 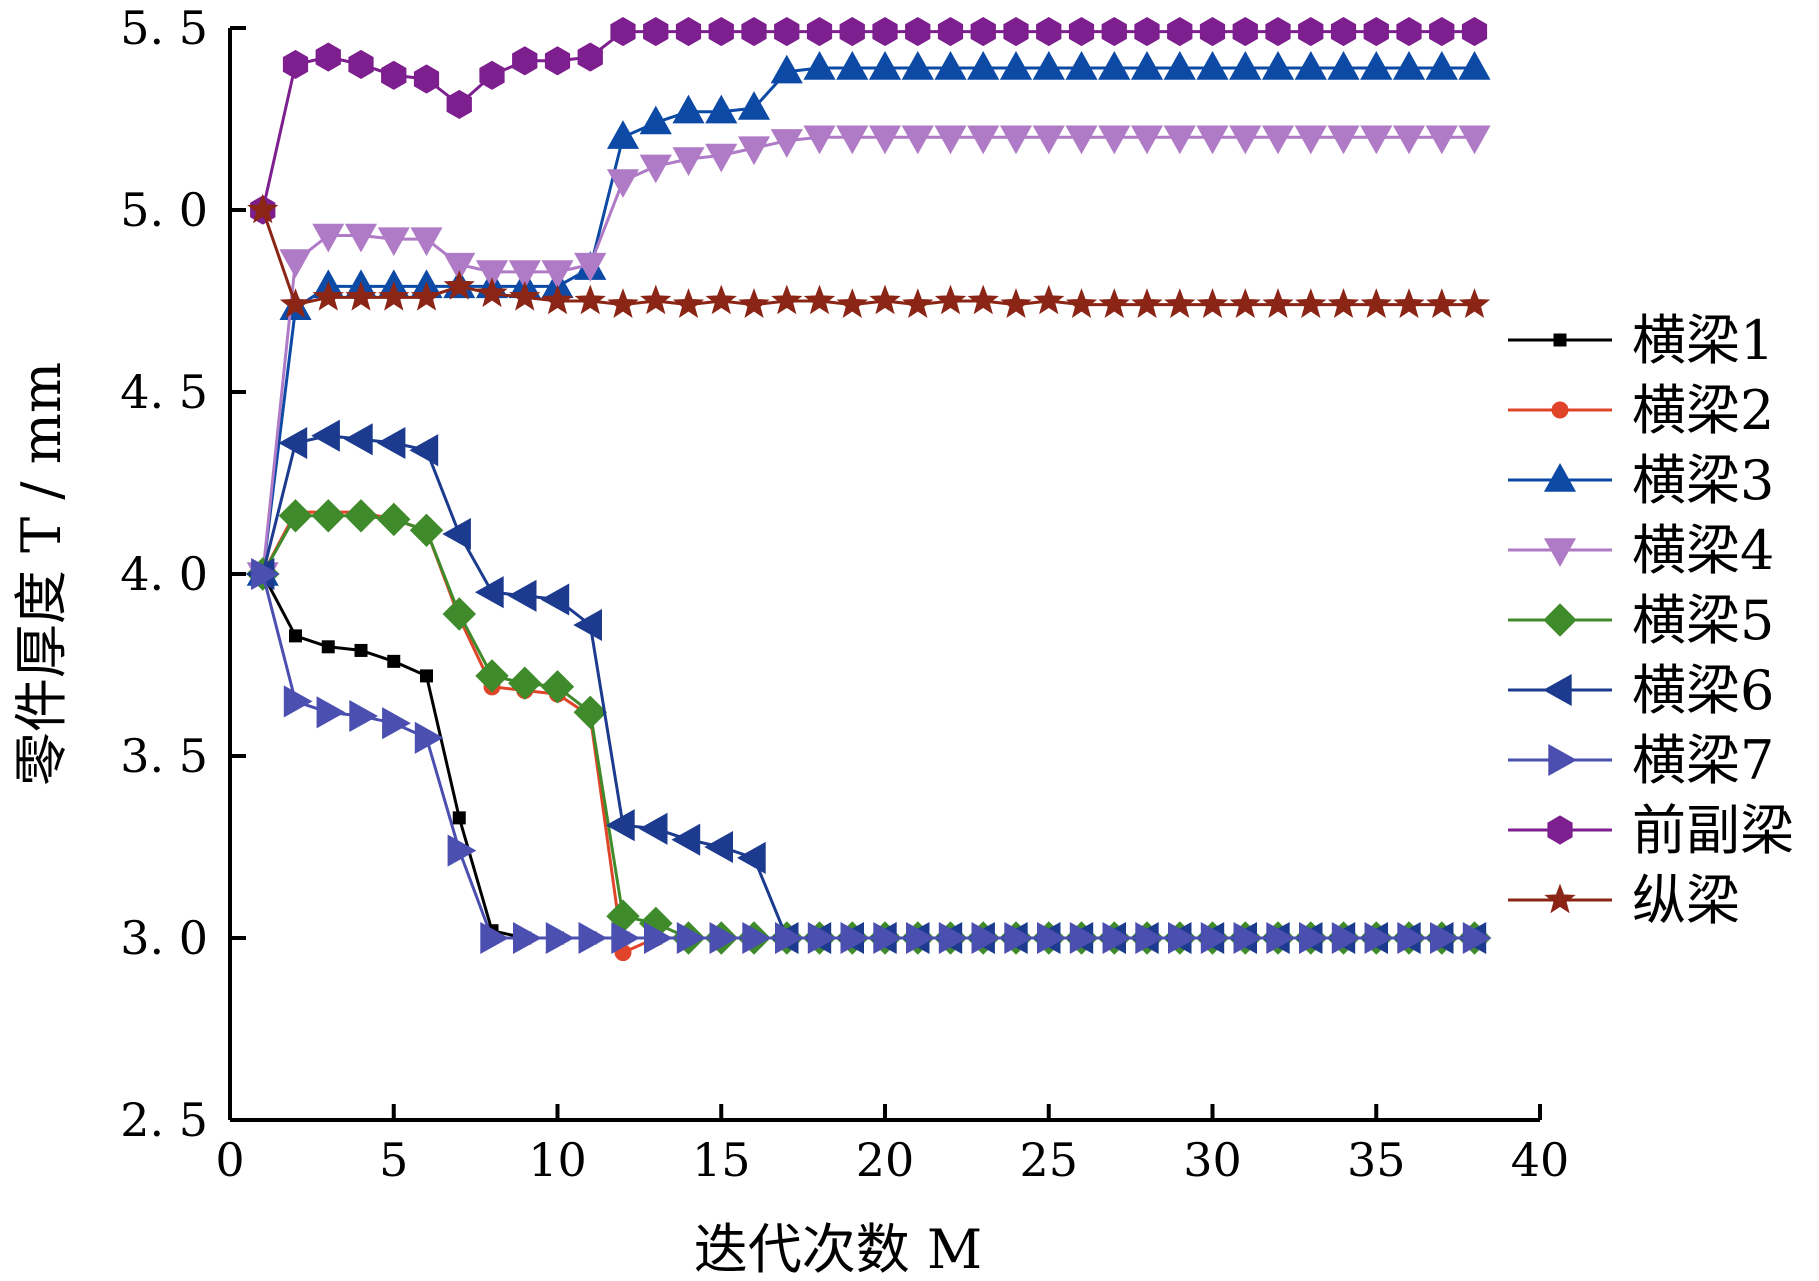 I want to click on x-tick-label: 0, so click(x=229, y=1160).